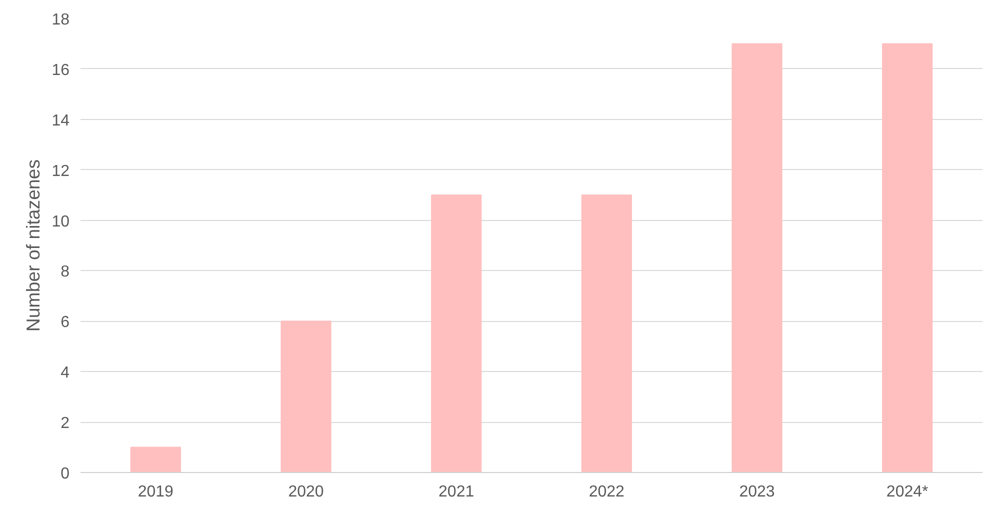  I want to click on y-tick-label: 10, so click(61, 221).